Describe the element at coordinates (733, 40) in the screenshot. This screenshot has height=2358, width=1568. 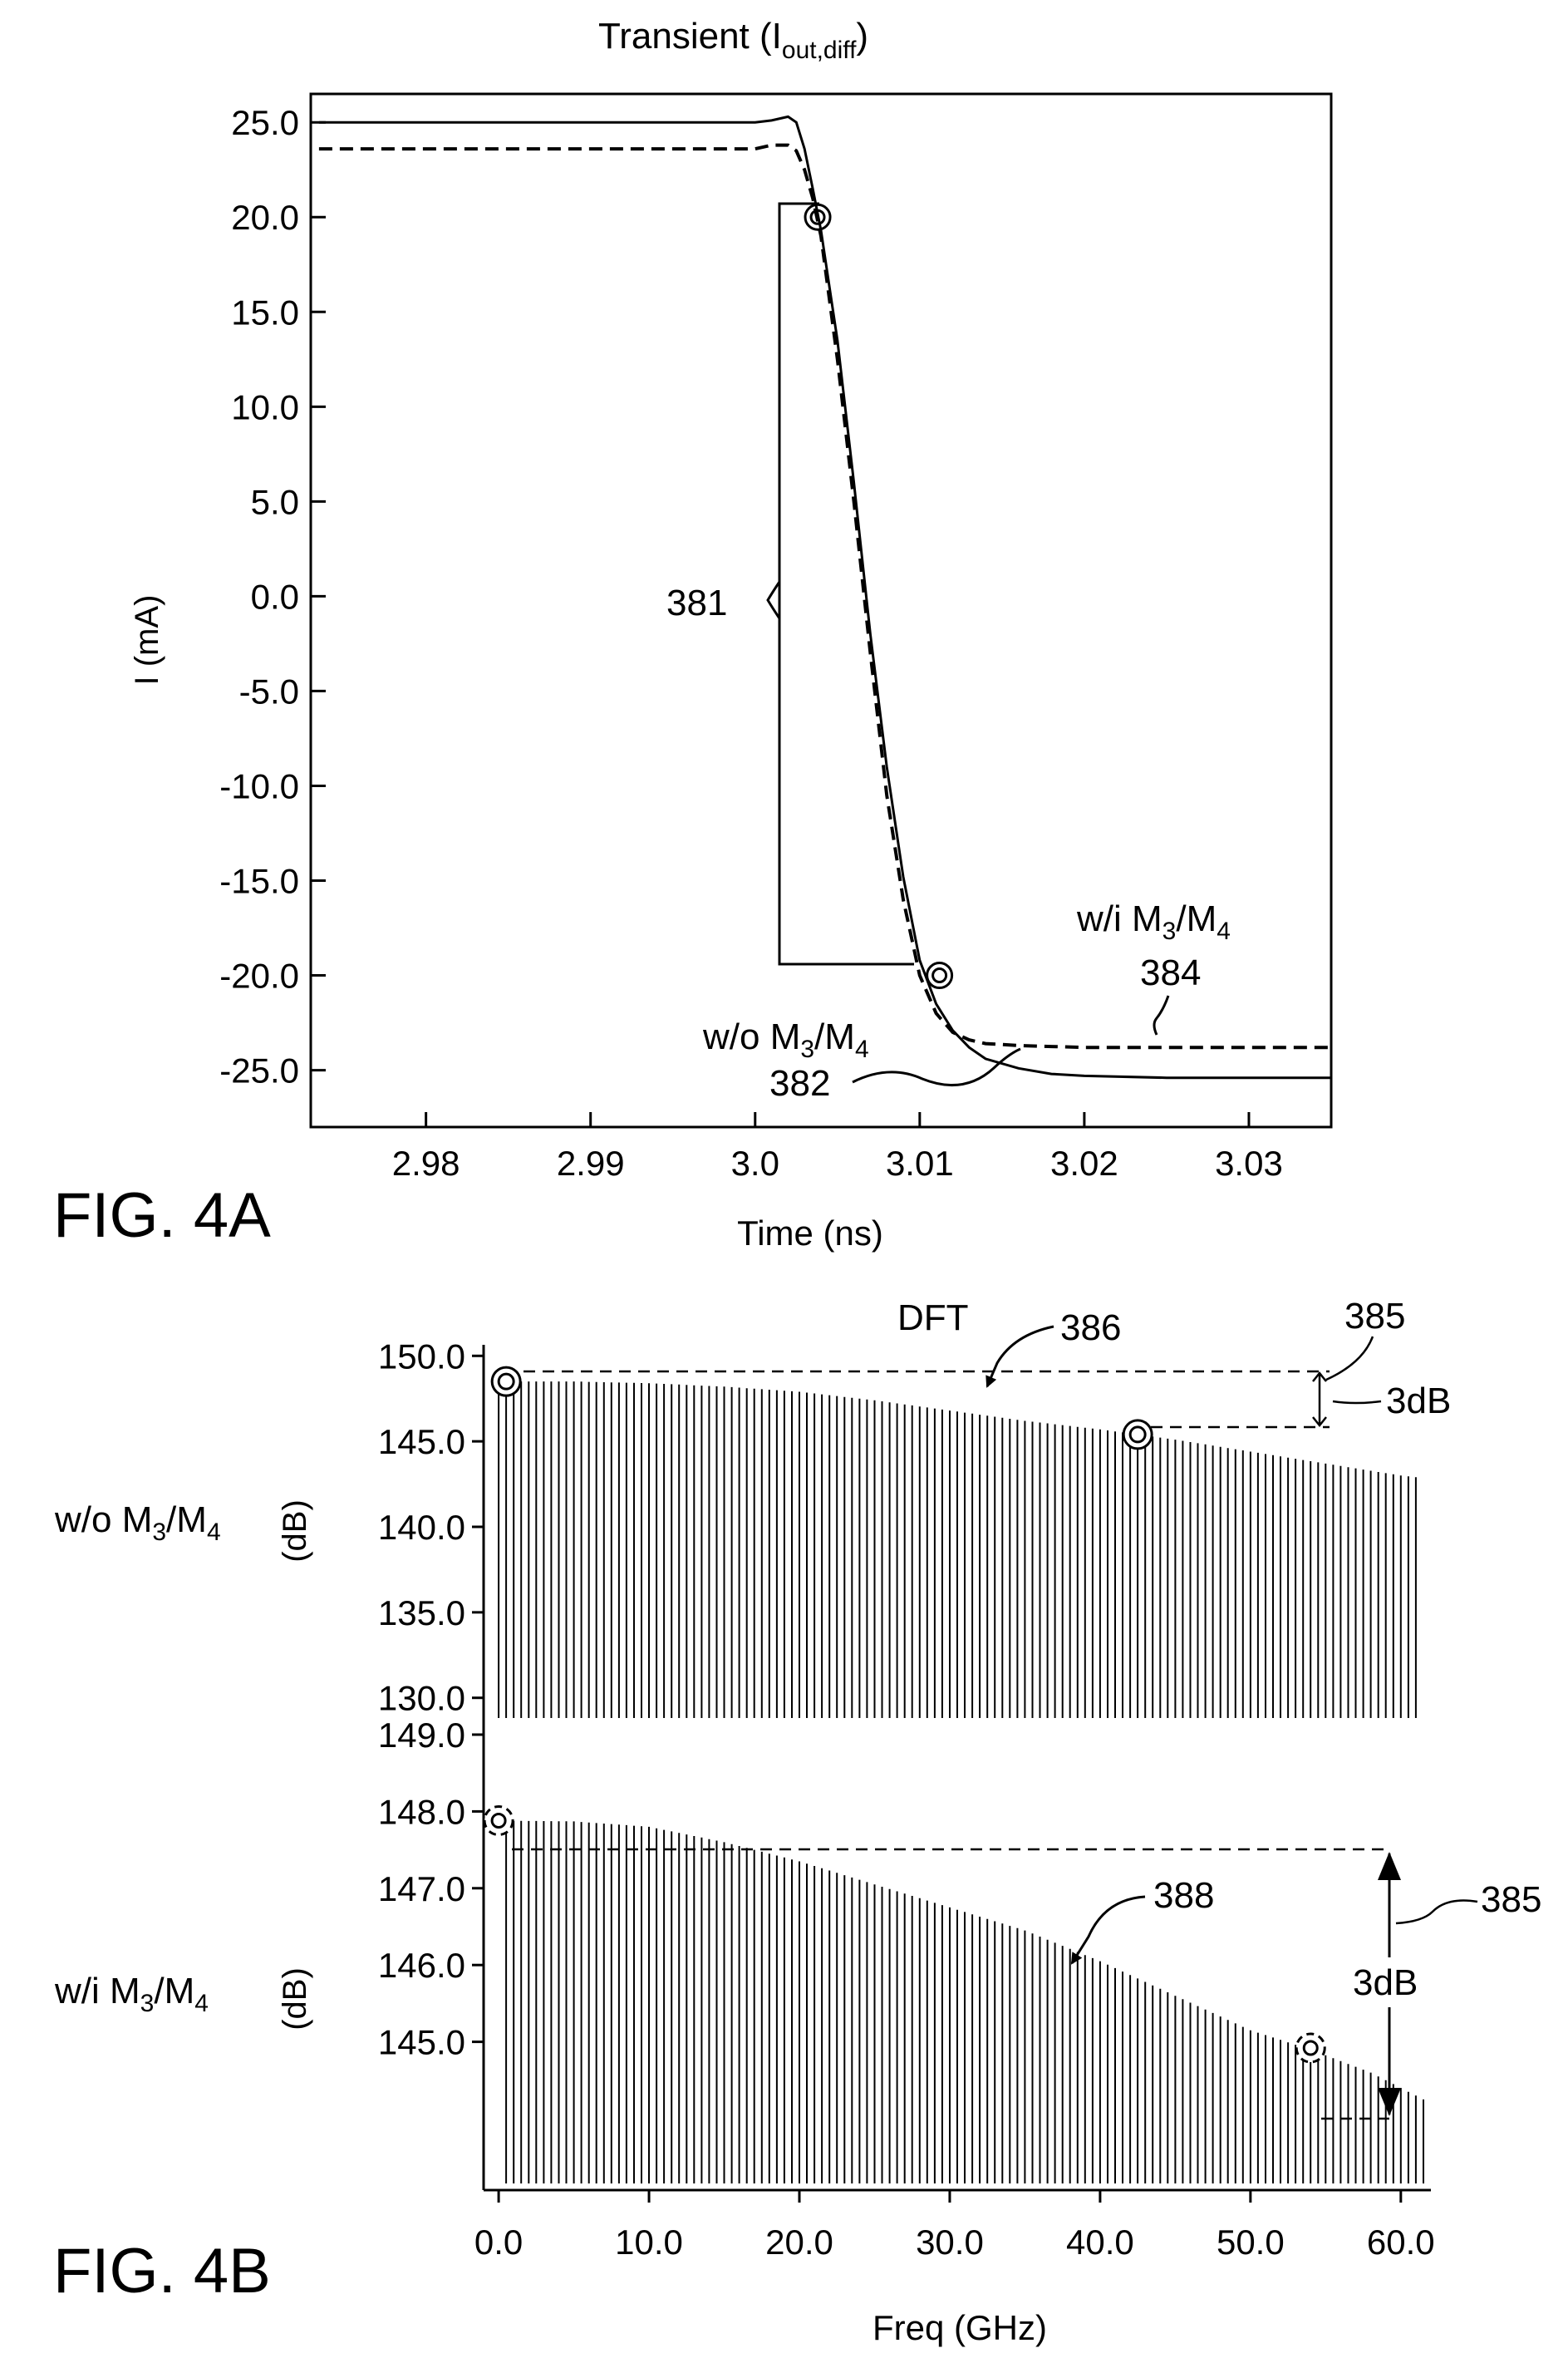
I see `fig-4a-title: Transient (Iout,diff)` at that location.